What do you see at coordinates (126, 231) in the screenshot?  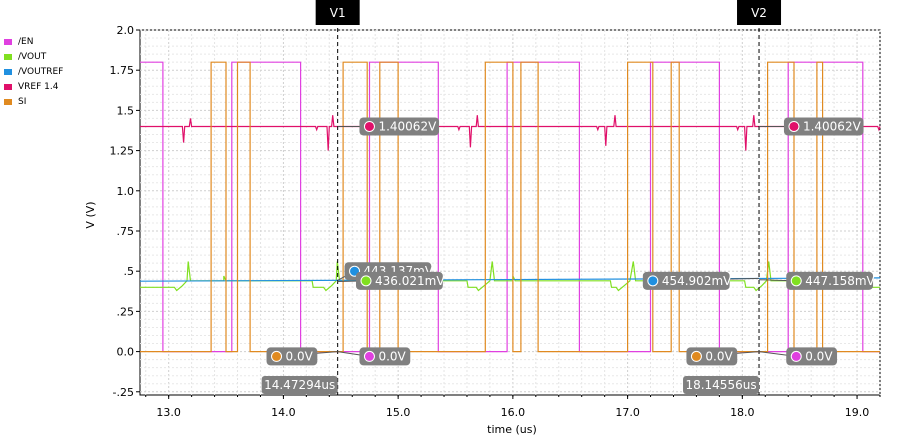 I see `y-tick-label: .75` at bounding box center [126, 231].